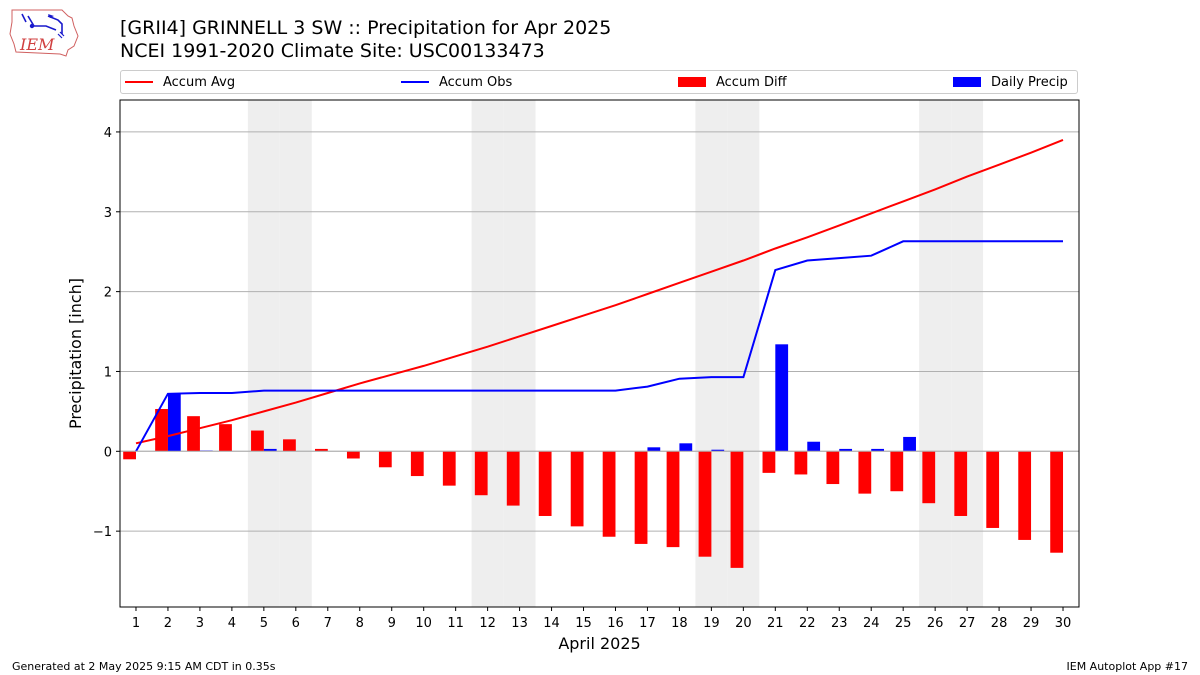  What do you see at coordinates (647, 623) in the screenshot?
I see `x-tick-label: 17` at bounding box center [647, 623].